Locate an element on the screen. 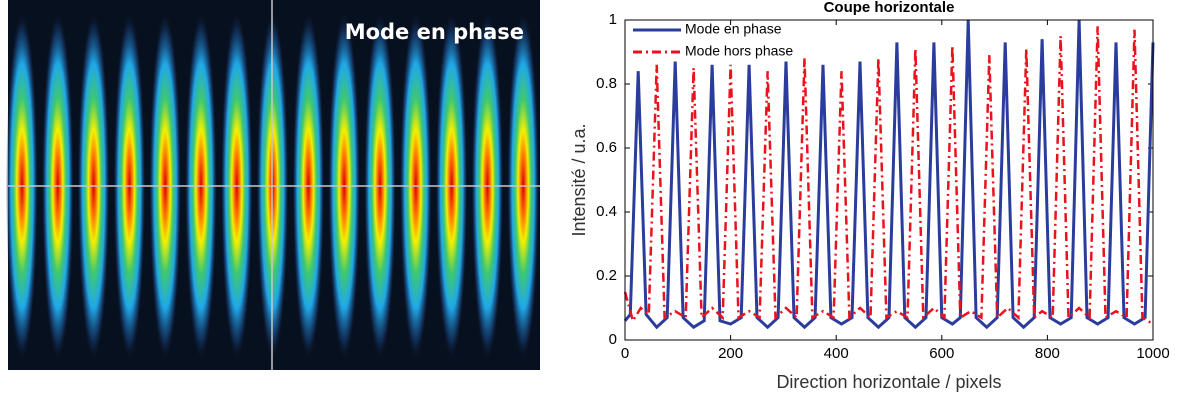 The image size is (1181, 397). y-tick-label: 0.2 is located at coordinates (606, 275).